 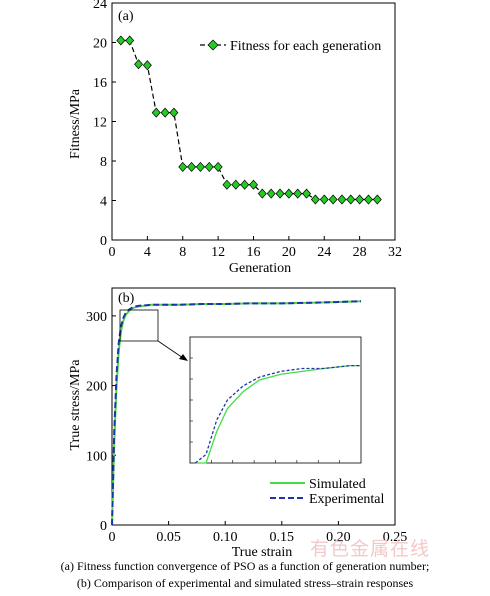 What do you see at coordinates (324, 252) in the screenshot?
I see `chart-a-x-tick-label: 24` at bounding box center [324, 252].